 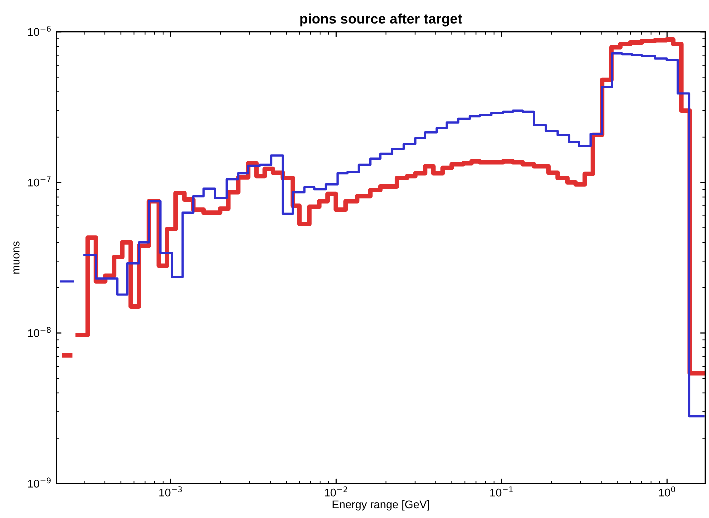 What do you see at coordinates (336, 491) in the screenshot?
I see `x-tick-label: 10$^{−2}$` at bounding box center [336, 491].